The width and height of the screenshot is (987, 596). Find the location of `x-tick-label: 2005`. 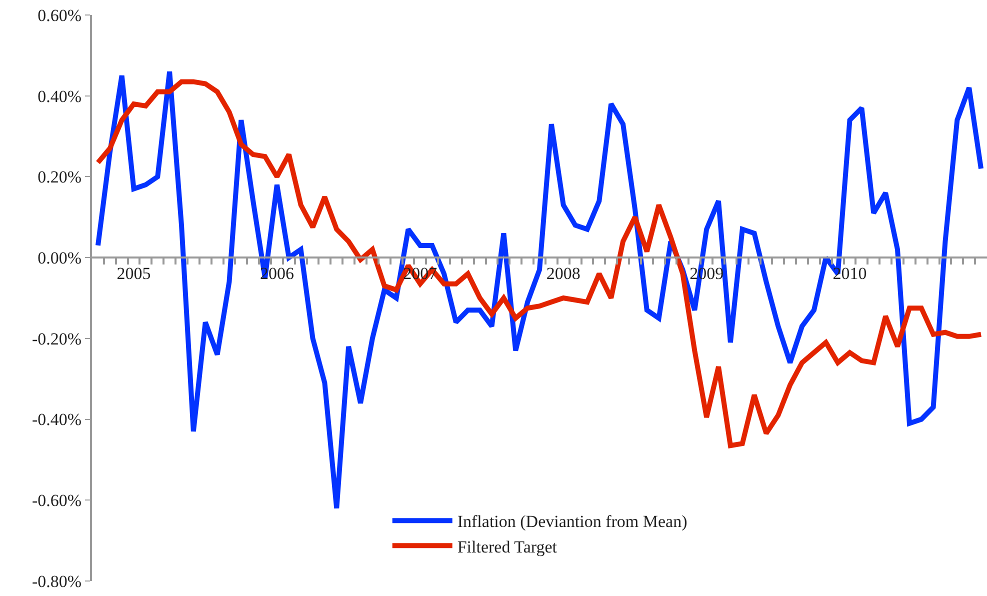

x-tick-label: 2005 is located at coordinates (133, 273).